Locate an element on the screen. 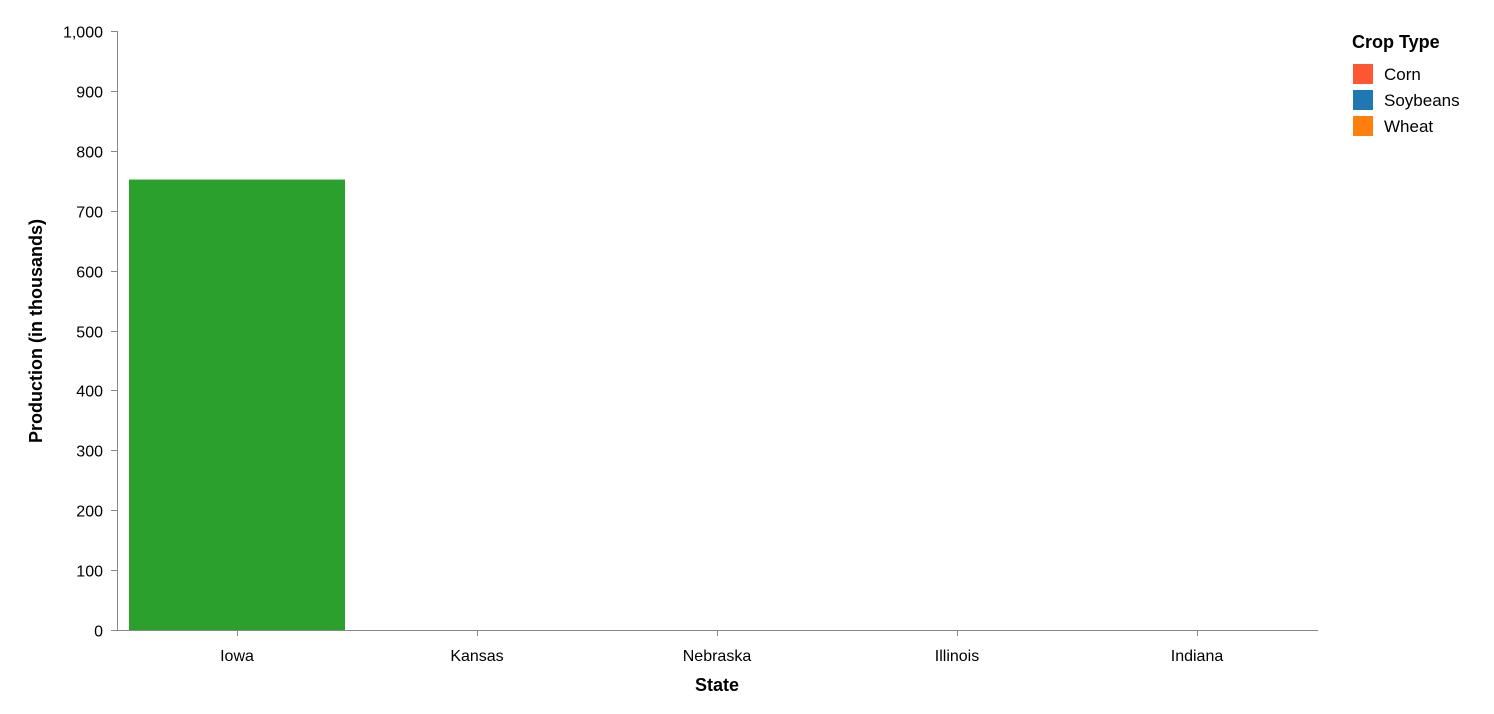 The image size is (1494, 714). y-tick-label: 500 is located at coordinates (89, 333).